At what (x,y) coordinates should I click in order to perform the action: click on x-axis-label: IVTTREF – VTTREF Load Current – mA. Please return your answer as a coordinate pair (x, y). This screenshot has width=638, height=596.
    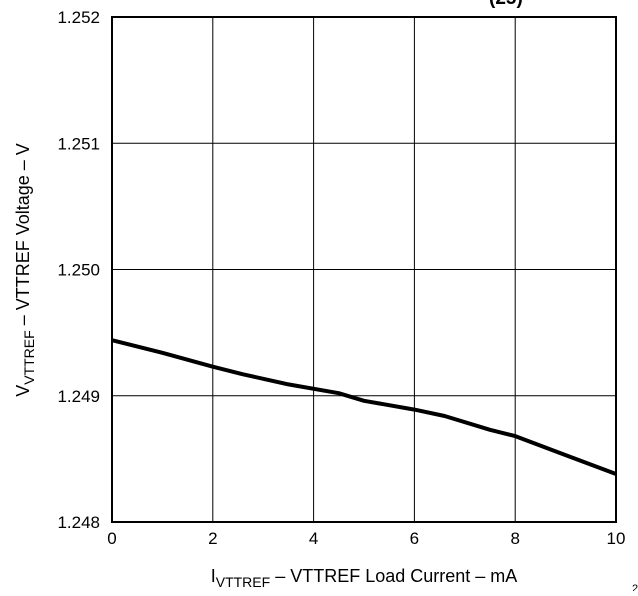
    Looking at the image, I should click on (364, 578).